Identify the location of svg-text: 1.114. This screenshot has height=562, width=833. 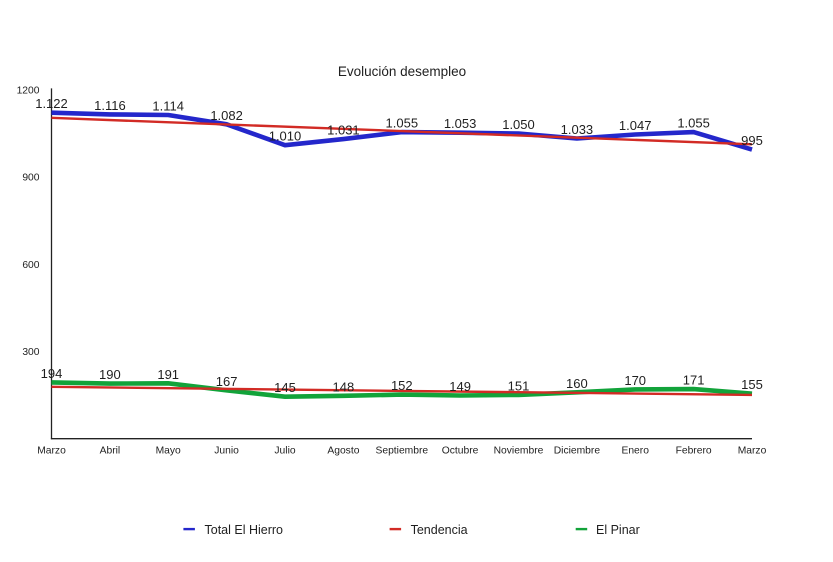
(168, 106).